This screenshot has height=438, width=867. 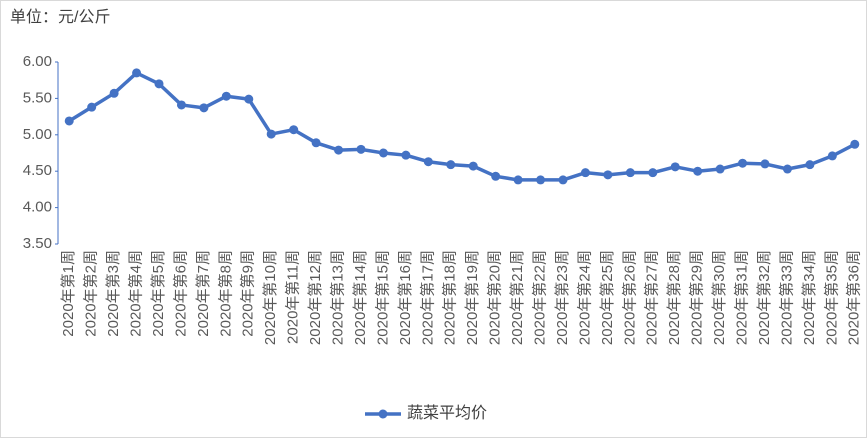 I want to click on x-tick-label: 2020年第24周, so click(x=584, y=297).